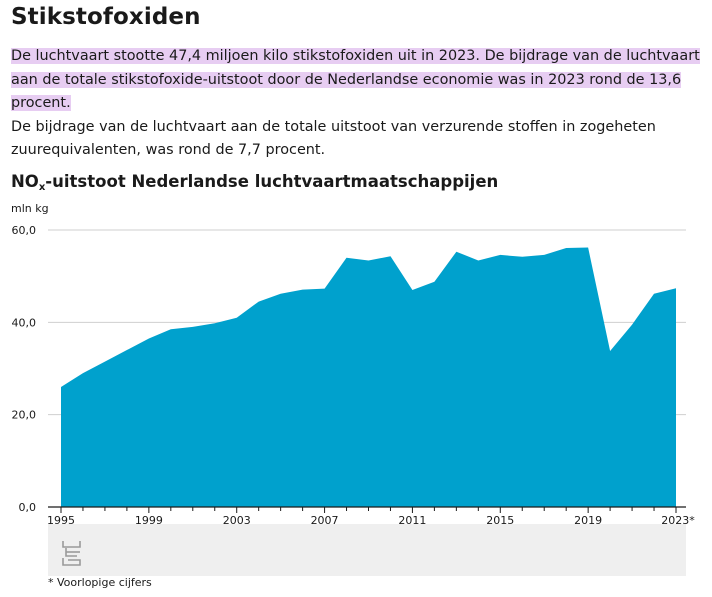  I want to click on y-tick-label: 60,0, so click(24, 230).